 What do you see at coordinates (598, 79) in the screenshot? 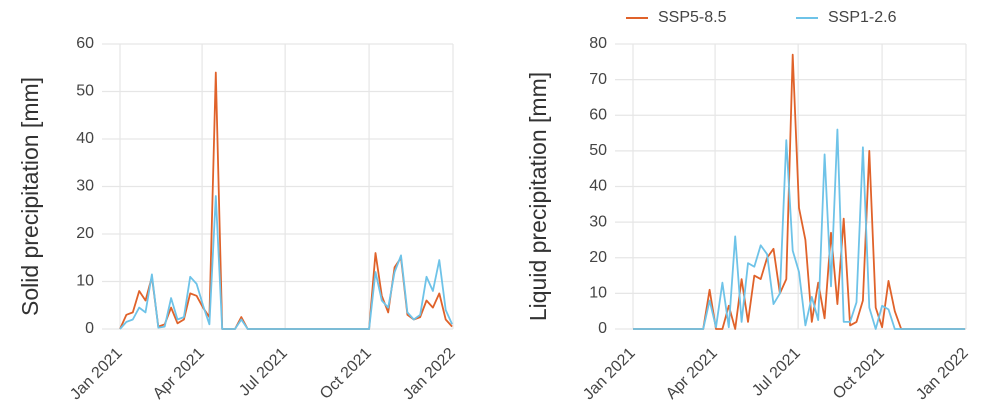
I see `y-tick-label: 70` at bounding box center [598, 79].